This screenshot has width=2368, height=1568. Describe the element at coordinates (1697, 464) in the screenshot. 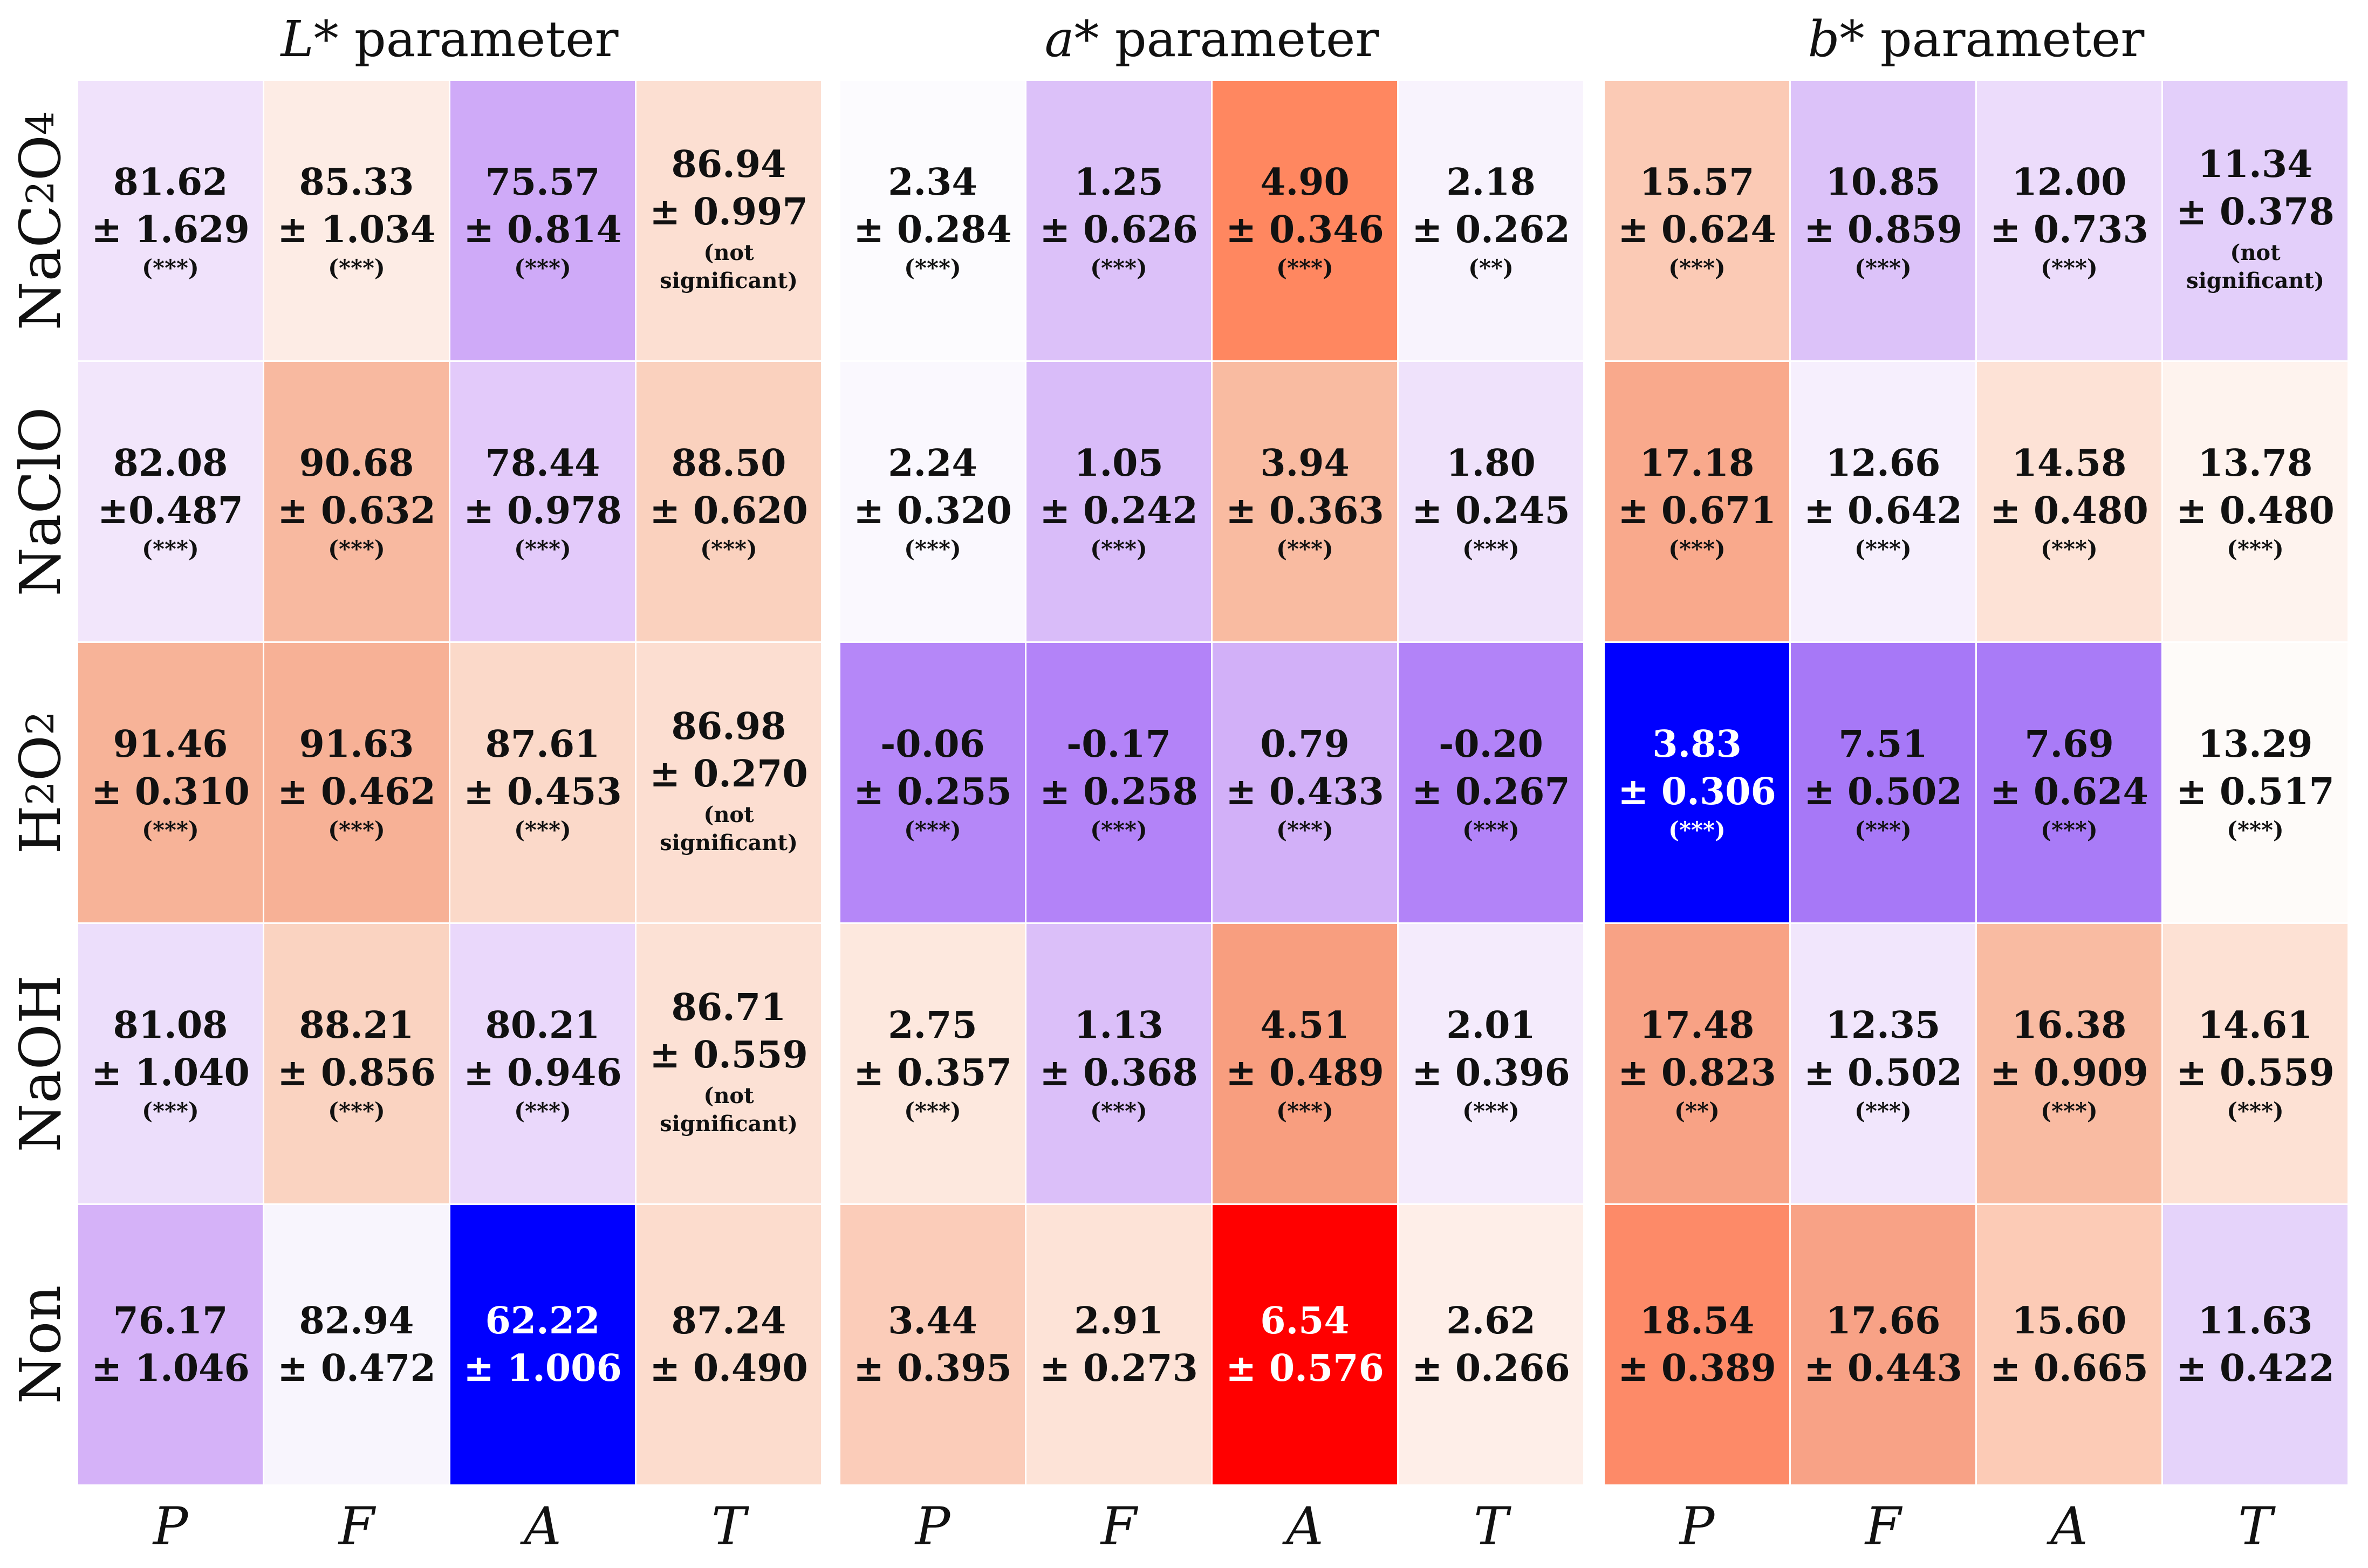

I see `cell-value: 17.18` at that location.